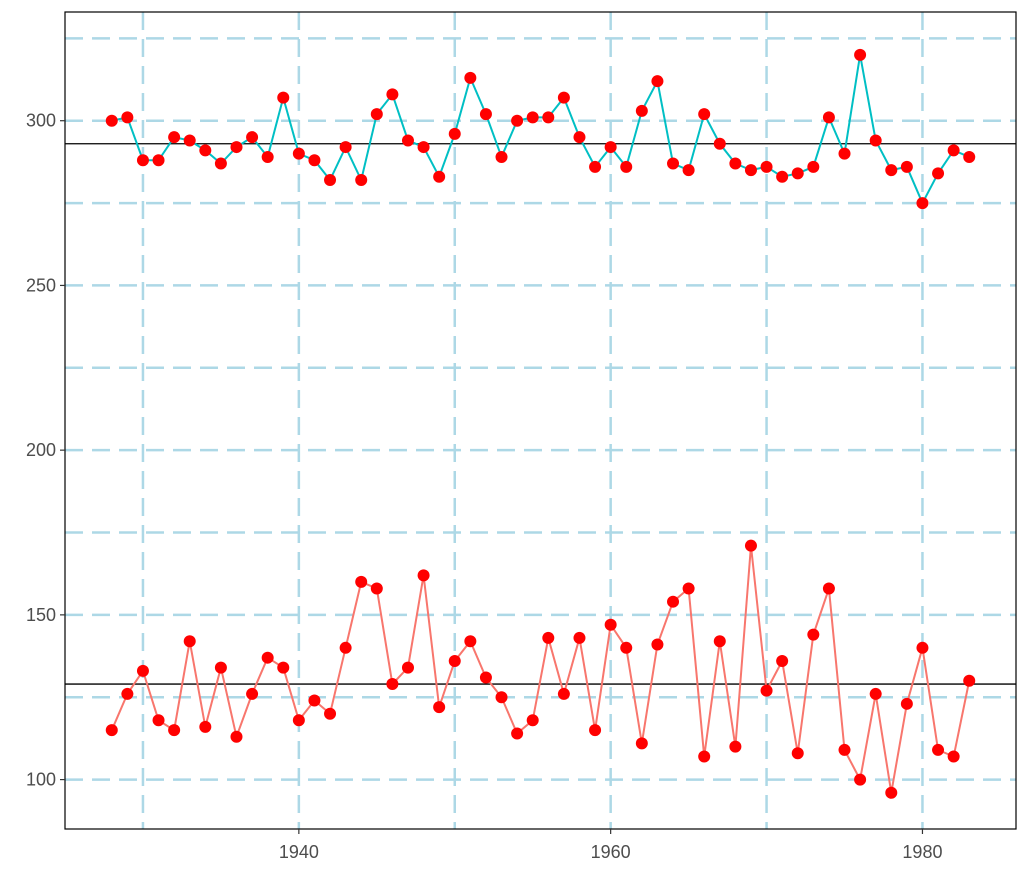 This screenshot has height=870, width=1029. Describe the element at coordinates (41, 450) in the screenshot. I see `y-tick-label: 200` at that location.